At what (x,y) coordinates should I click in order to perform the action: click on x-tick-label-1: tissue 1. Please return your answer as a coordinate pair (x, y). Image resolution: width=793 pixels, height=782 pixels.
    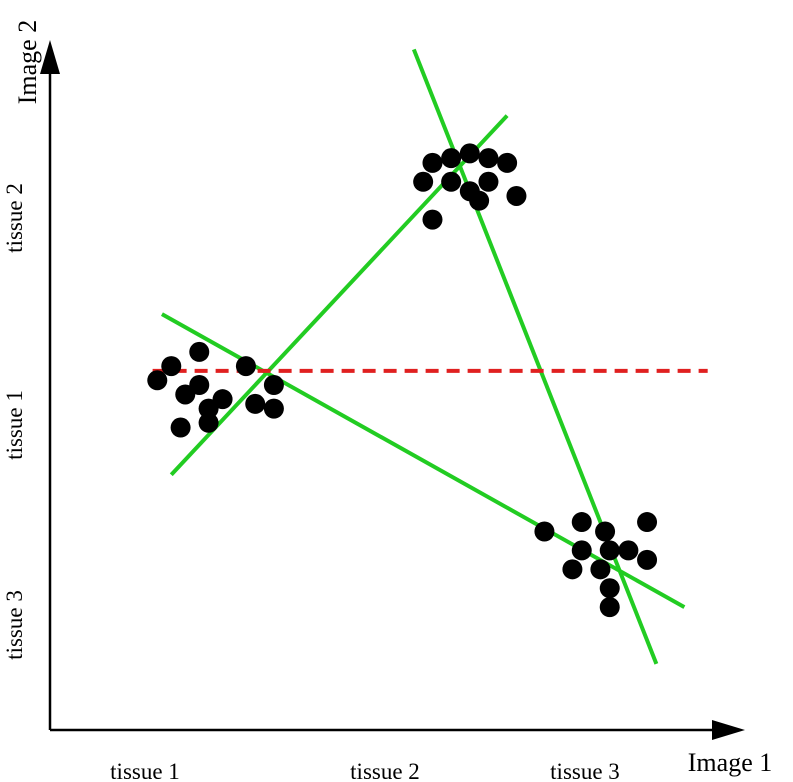
    Looking at the image, I should click on (145, 770).